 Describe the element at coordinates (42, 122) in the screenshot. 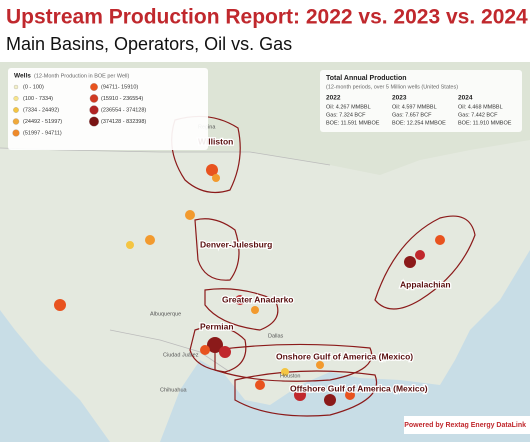

I see `legend-label: (24492 - 51997)` at that location.